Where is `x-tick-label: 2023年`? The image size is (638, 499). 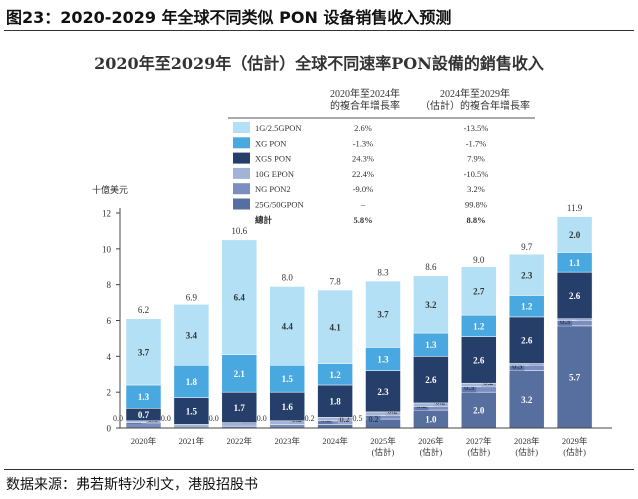 x-tick-label: 2023年 is located at coordinates (287, 441).